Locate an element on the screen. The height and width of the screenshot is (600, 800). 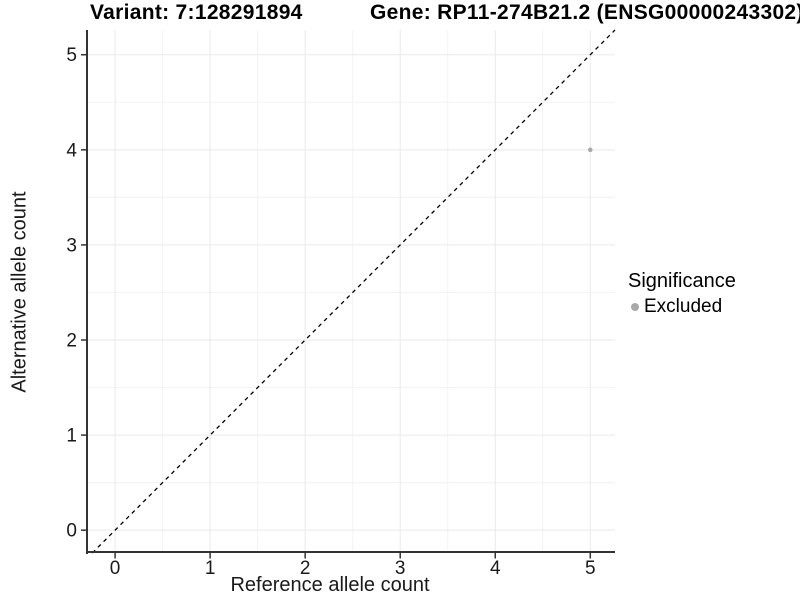
y-tick-label: 3 is located at coordinates (71, 245).